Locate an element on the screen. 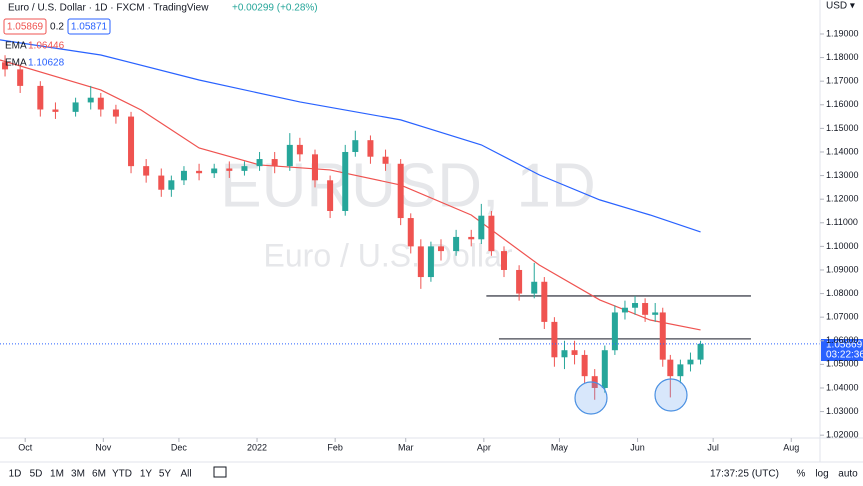 The image size is (863, 486). x-tick-label: Feb is located at coordinates (335, 447).